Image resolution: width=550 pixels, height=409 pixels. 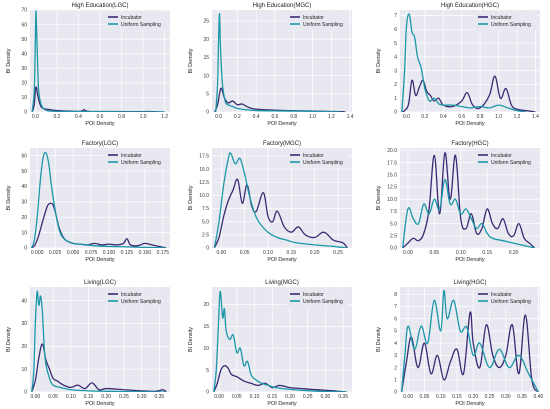 What do you see at coordinates (91, 253) in the screenshot?
I see `x-tick-label: 0.075` at bounding box center [91, 253].